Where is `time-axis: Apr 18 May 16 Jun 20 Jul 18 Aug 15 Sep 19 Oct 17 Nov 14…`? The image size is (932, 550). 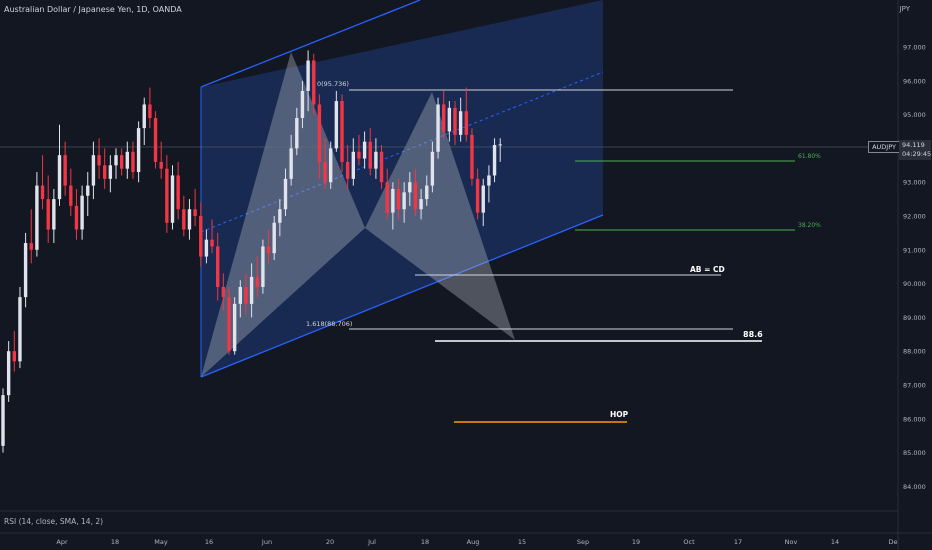 time-axis: Apr 18 May 16 Jun 20 Jul 18 Aug 15 Sep 19 Oct 17 Nov 14… is located at coordinates (476, 542).